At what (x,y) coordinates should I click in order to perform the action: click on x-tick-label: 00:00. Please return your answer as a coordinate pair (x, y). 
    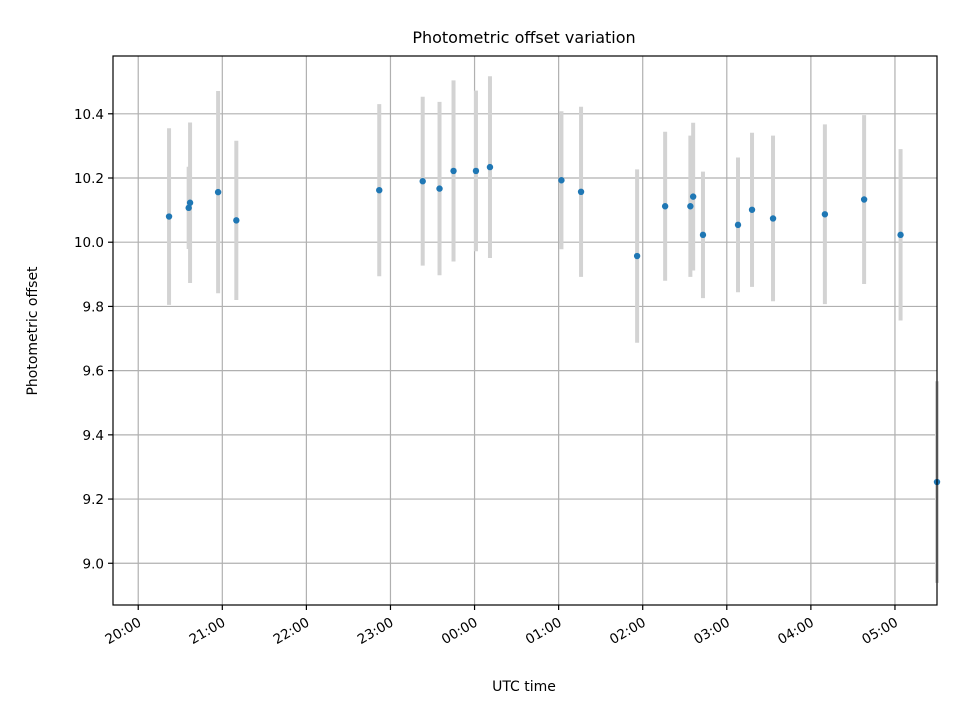
    Looking at the image, I should click on (460, 631).